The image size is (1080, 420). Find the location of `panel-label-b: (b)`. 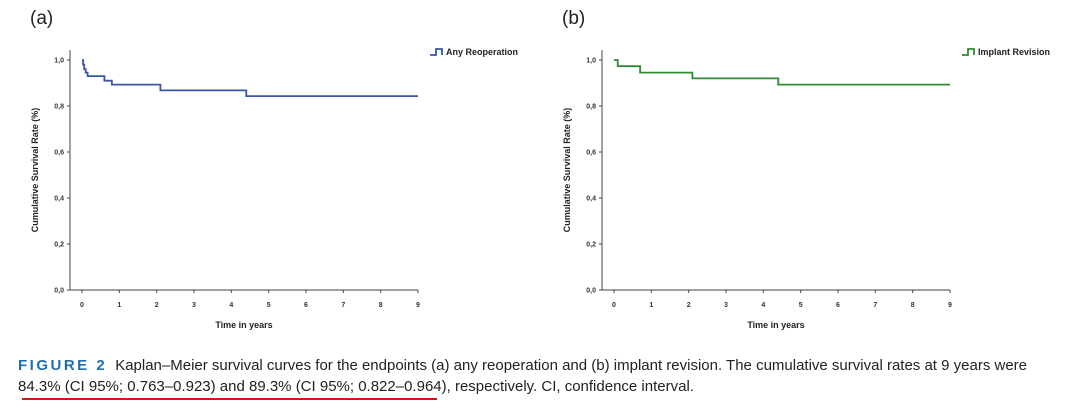

panel-label-b: (b) is located at coordinates (574, 18).